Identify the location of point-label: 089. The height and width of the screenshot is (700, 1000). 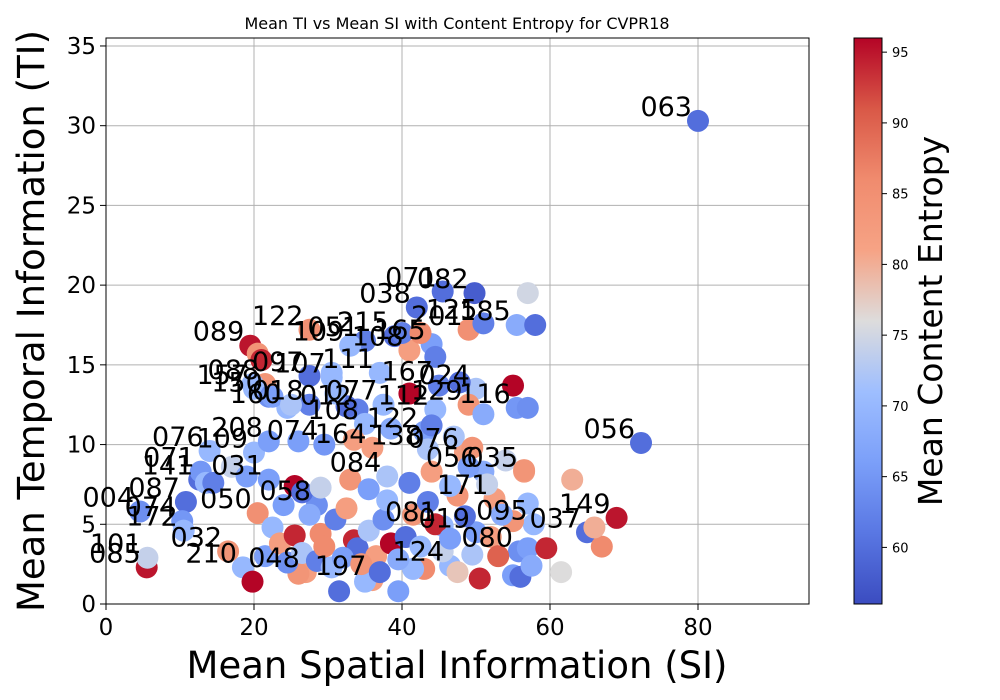
(219, 332).